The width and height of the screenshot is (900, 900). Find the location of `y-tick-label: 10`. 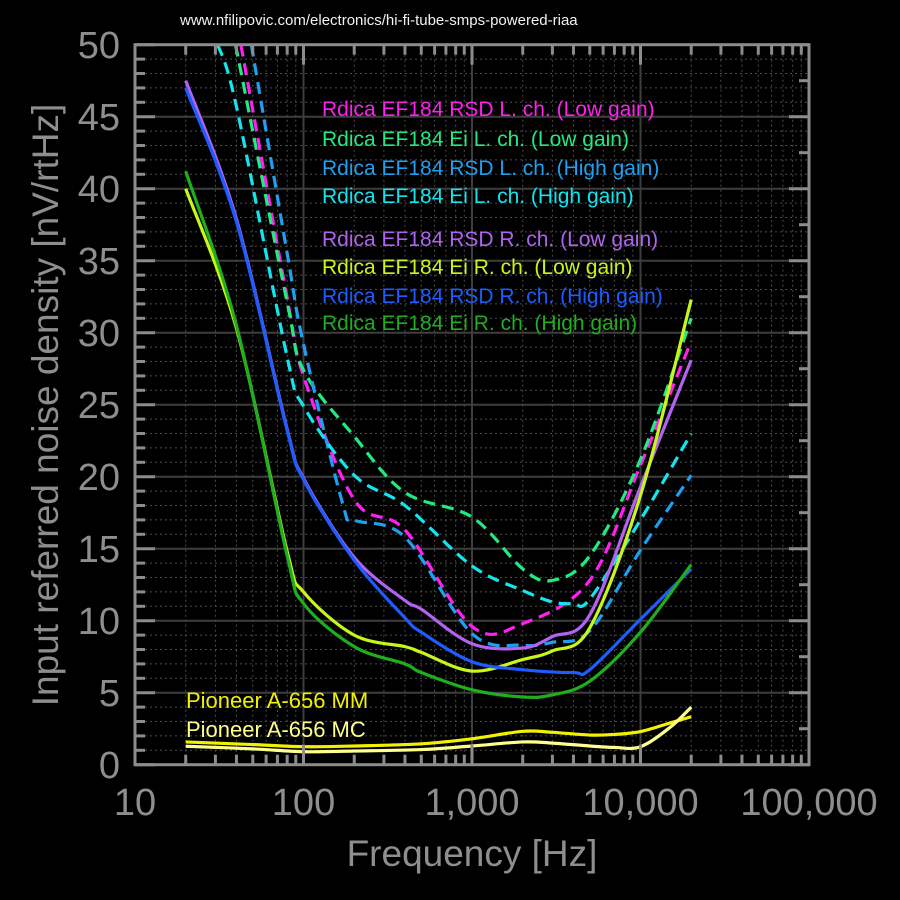

y-tick-label: 10 is located at coordinates (99, 622).